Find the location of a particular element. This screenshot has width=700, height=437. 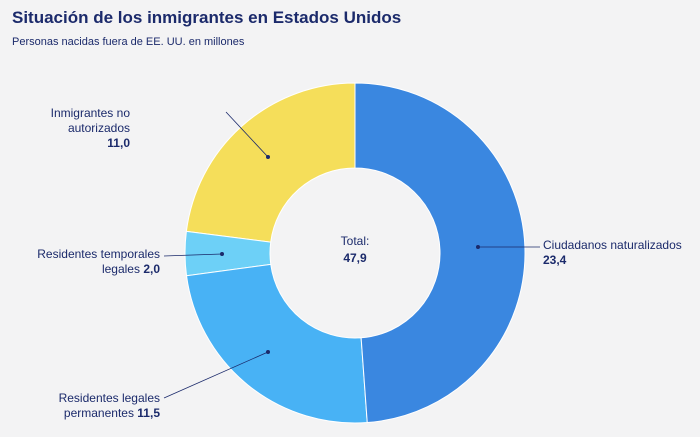

segment-label: Residentes legales permanentes 11,5 is located at coordinates (90, 406).